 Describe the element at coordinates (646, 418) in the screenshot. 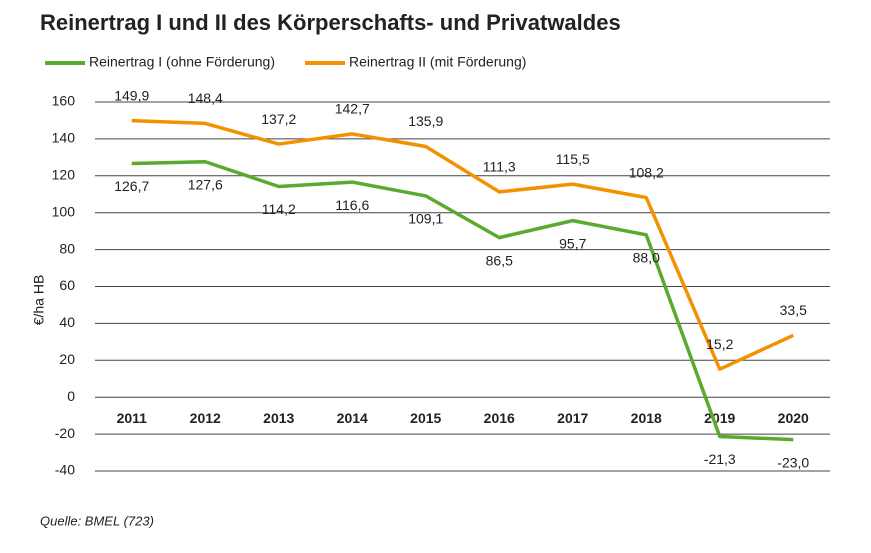

I see `x-tick-label: 2018` at that location.